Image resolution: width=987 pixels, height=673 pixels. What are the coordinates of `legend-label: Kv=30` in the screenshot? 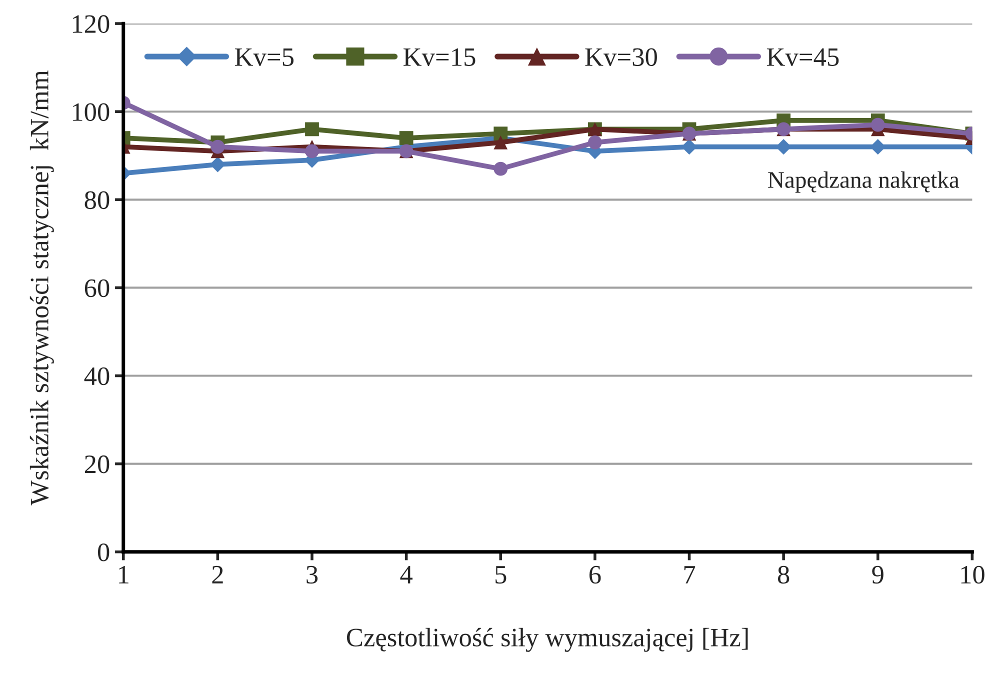 It's located at (621, 57).